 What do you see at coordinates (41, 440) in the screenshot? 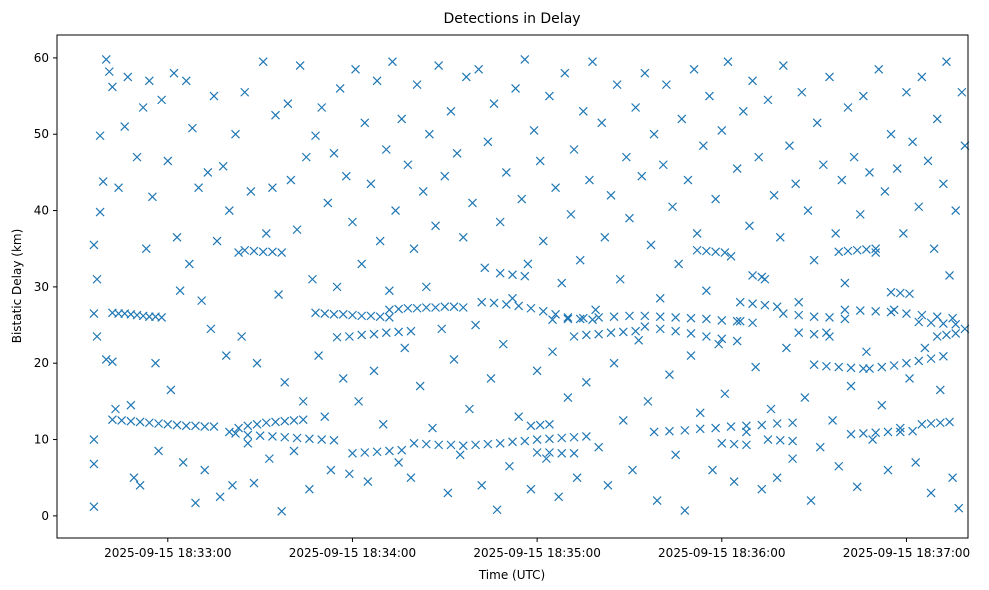
I see `y-tick-label-1: 10` at bounding box center [41, 440].